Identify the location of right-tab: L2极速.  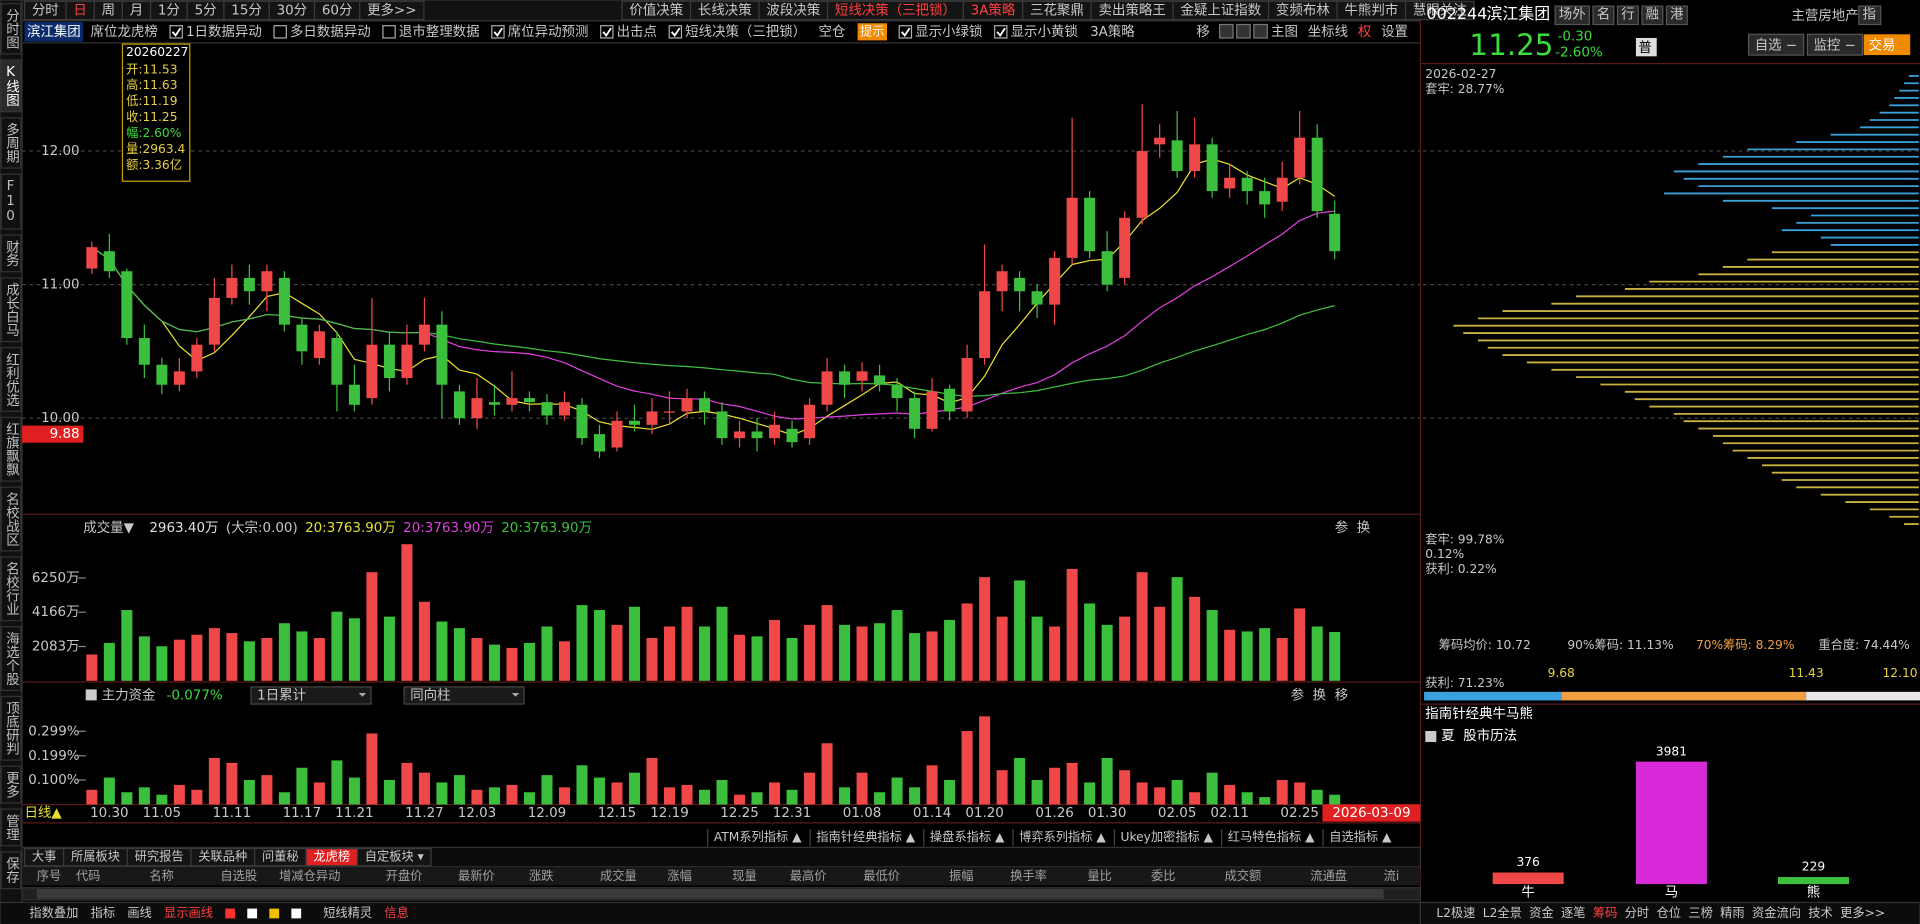
(1455, 913).